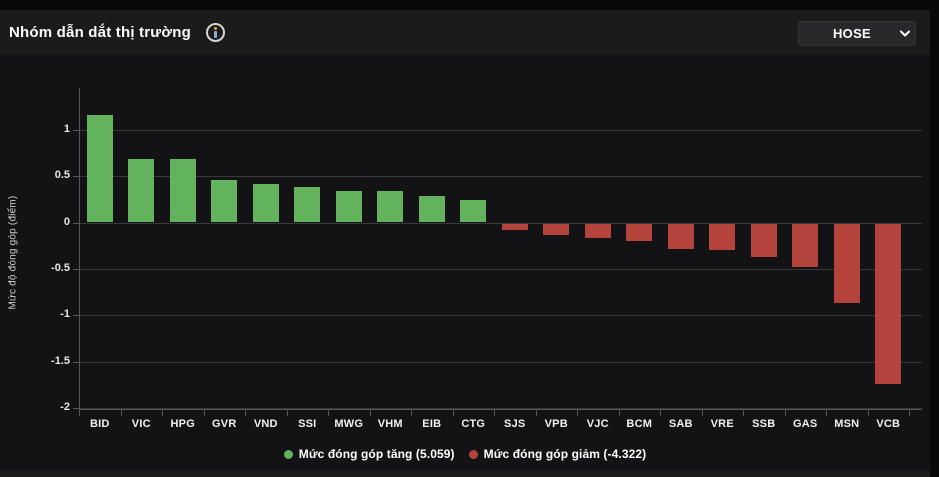  What do you see at coordinates (431, 209) in the screenshot?
I see `bar-EIB` at bounding box center [431, 209].